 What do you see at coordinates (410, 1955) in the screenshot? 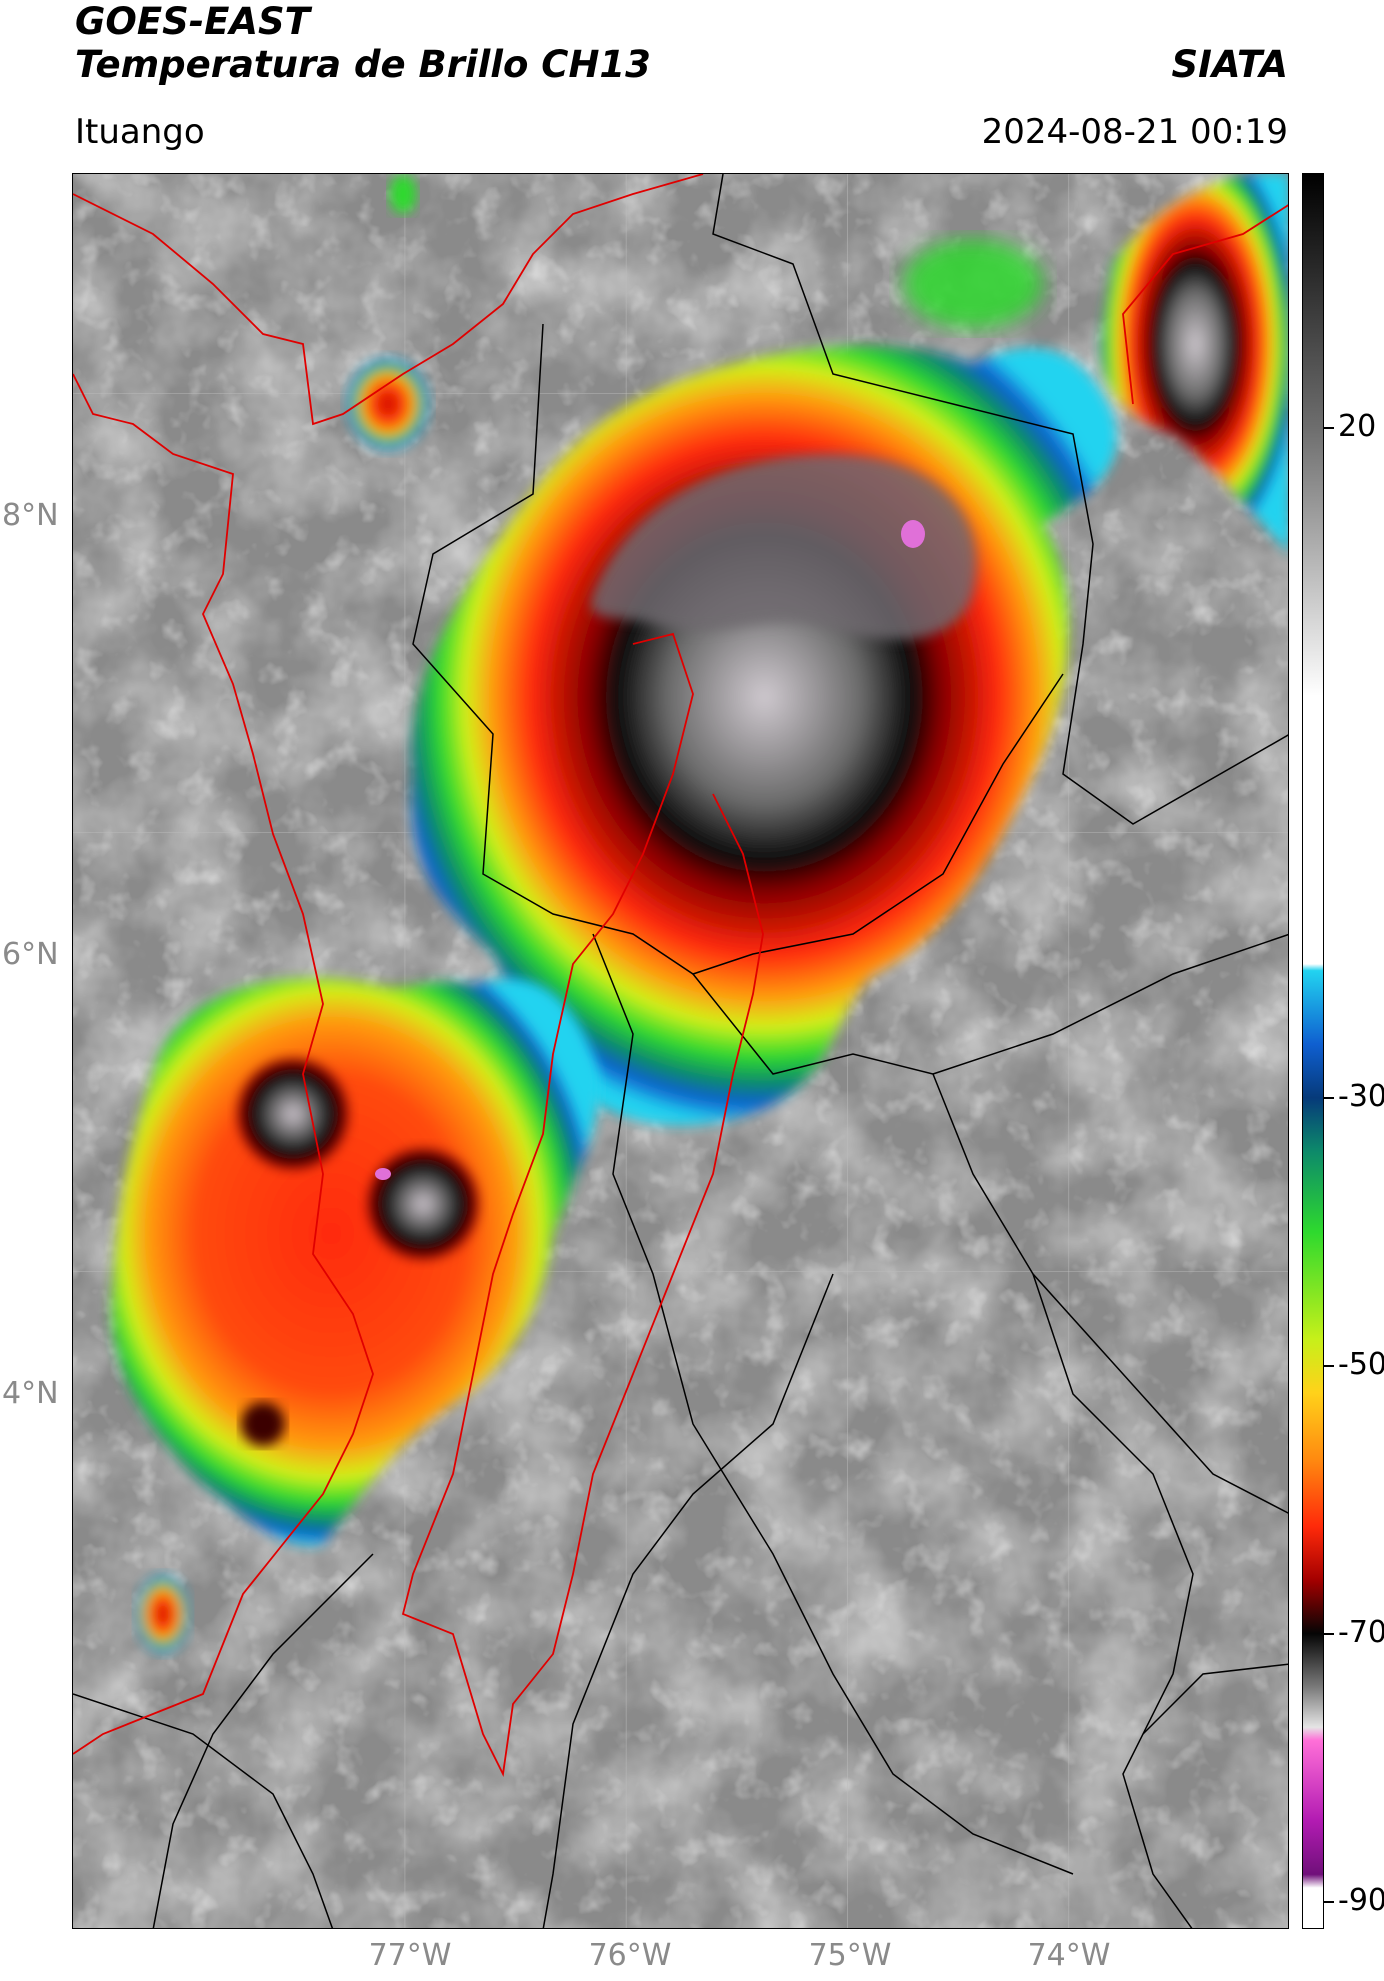
I see `lon-label-77w: 77°W` at bounding box center [410, 1955].